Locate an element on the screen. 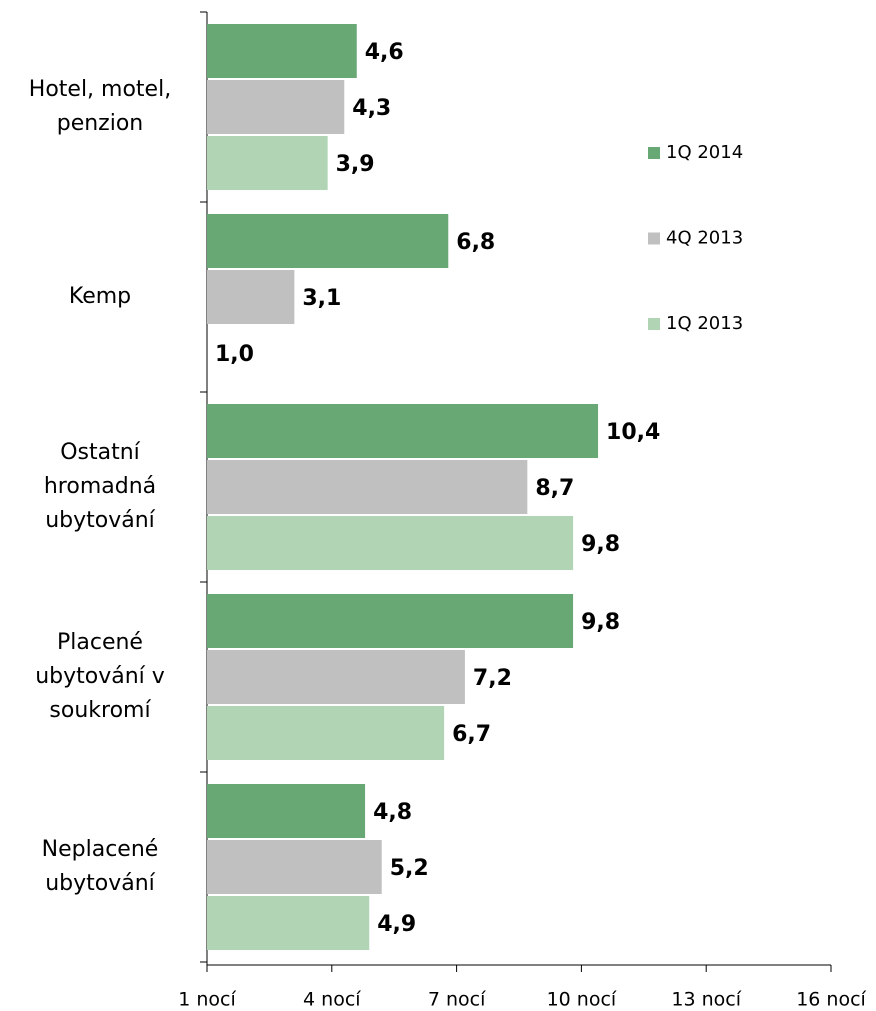 This screenshot has height=1011, width=876. legend-label: 4Q 2013 is located at coordinates (704, 238).